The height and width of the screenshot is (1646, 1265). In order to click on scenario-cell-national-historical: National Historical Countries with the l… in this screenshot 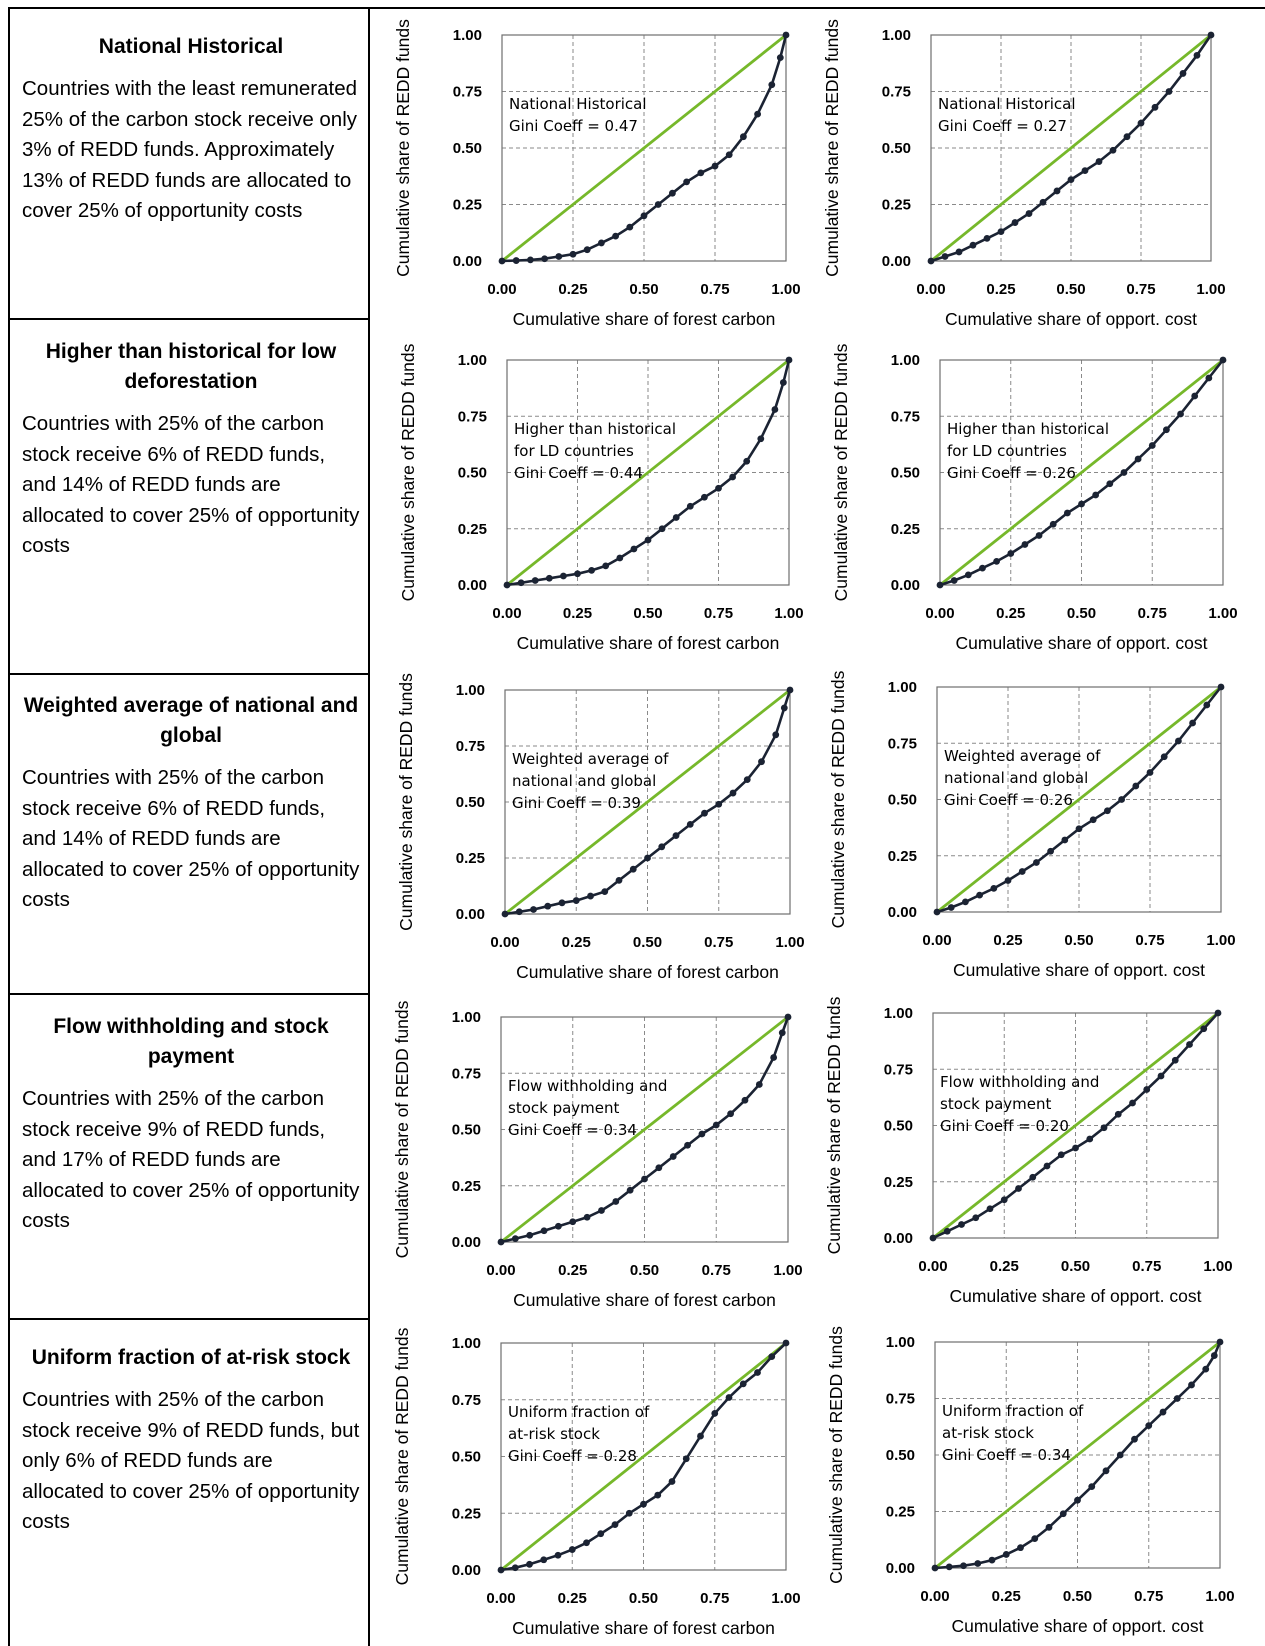, I will do `click(191, 129)`.